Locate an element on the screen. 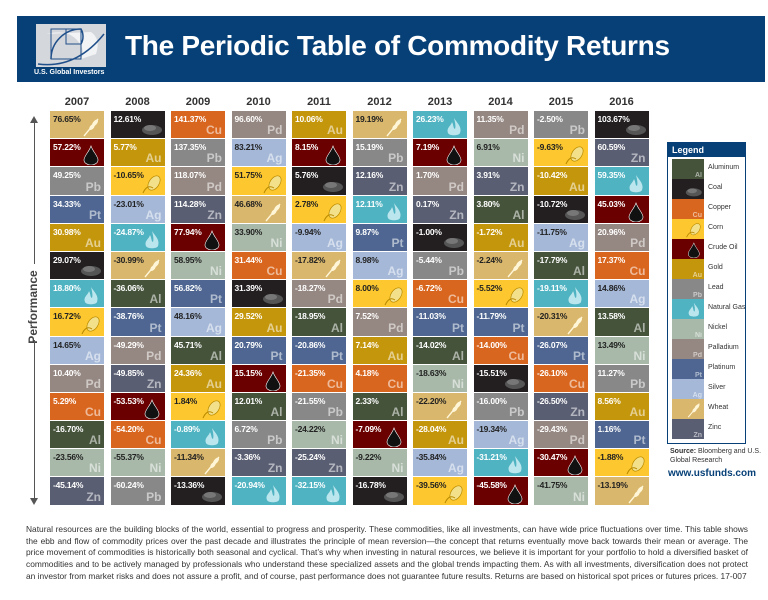 This screenshot has height=600, width=768. commodity-cell-aluminum: -16.70% Al is located at coordinates (77, 435).